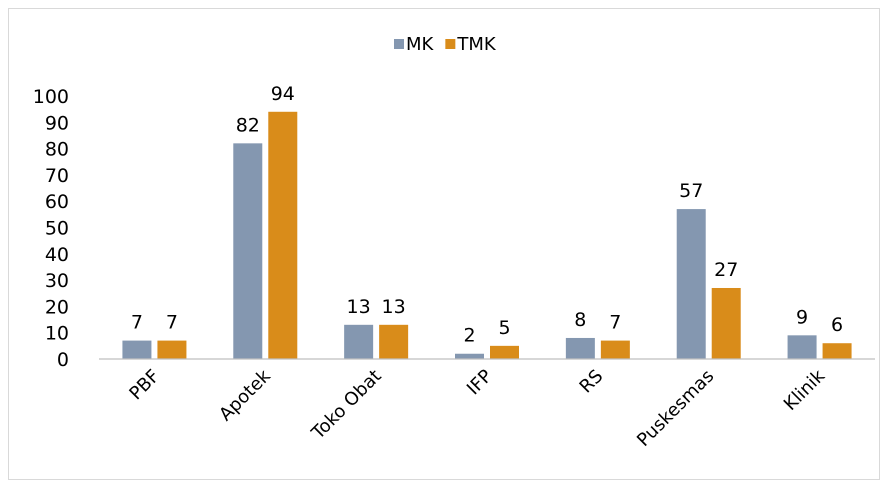 The height and width of the screenshot is (483, 890). Describe the element at coordinates (57, 202) in the screenshot. I see `y-tick-label: 60` at that location.